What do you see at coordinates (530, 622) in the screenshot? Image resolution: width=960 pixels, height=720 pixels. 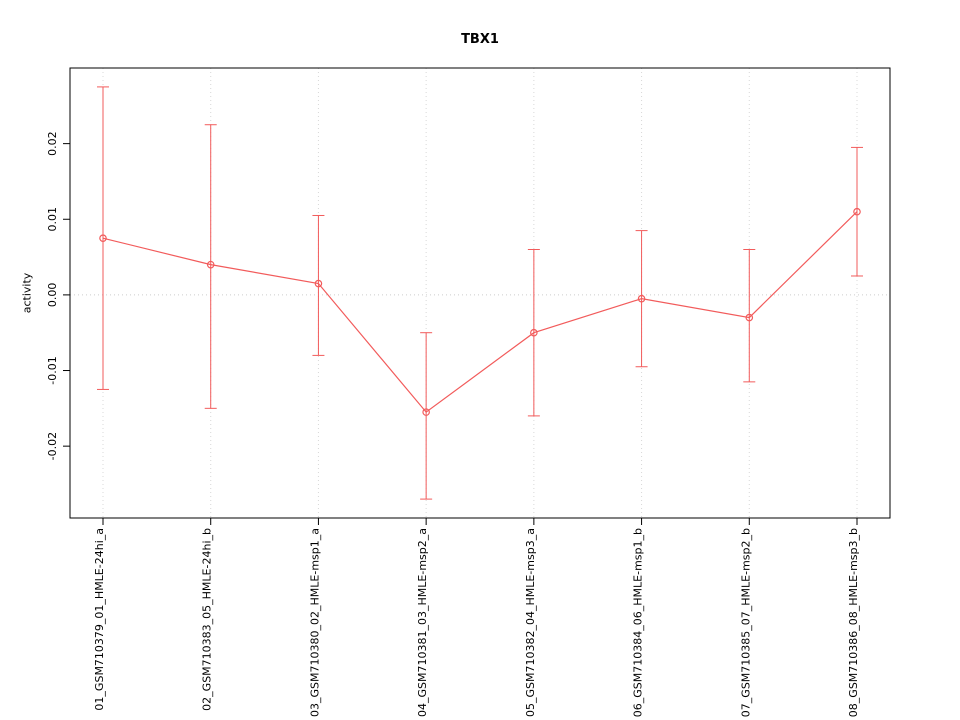 I see `x-tick-label: 05_GSM710382_04_HMLE-msp3_a` at bounding box center [530, 622].